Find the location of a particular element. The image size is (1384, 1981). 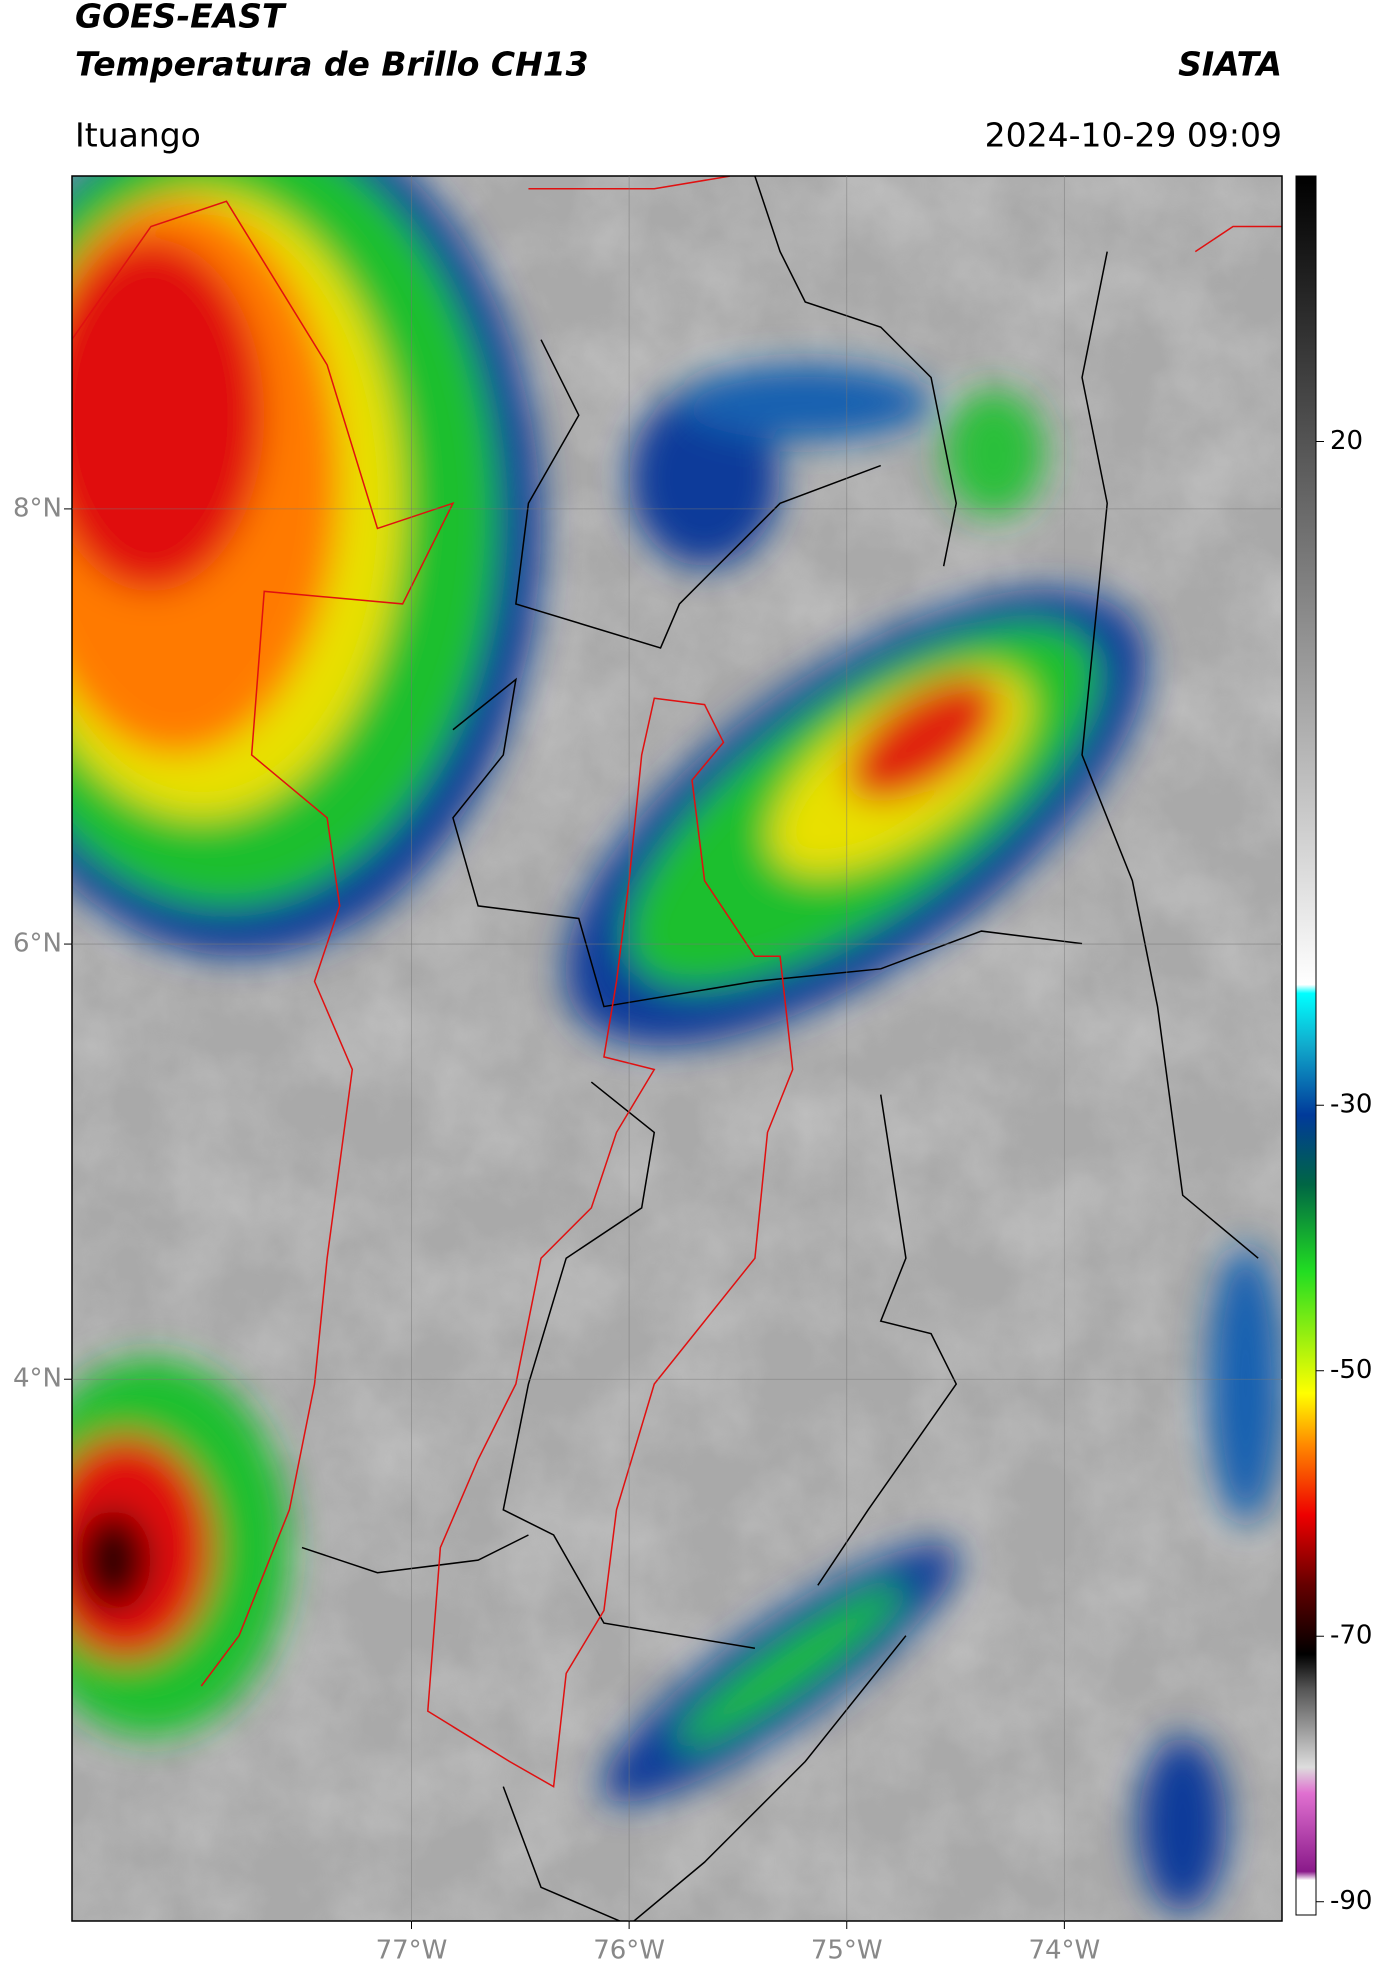

colorbar-tick-label: 20 is located at coordinates (1346, 441).